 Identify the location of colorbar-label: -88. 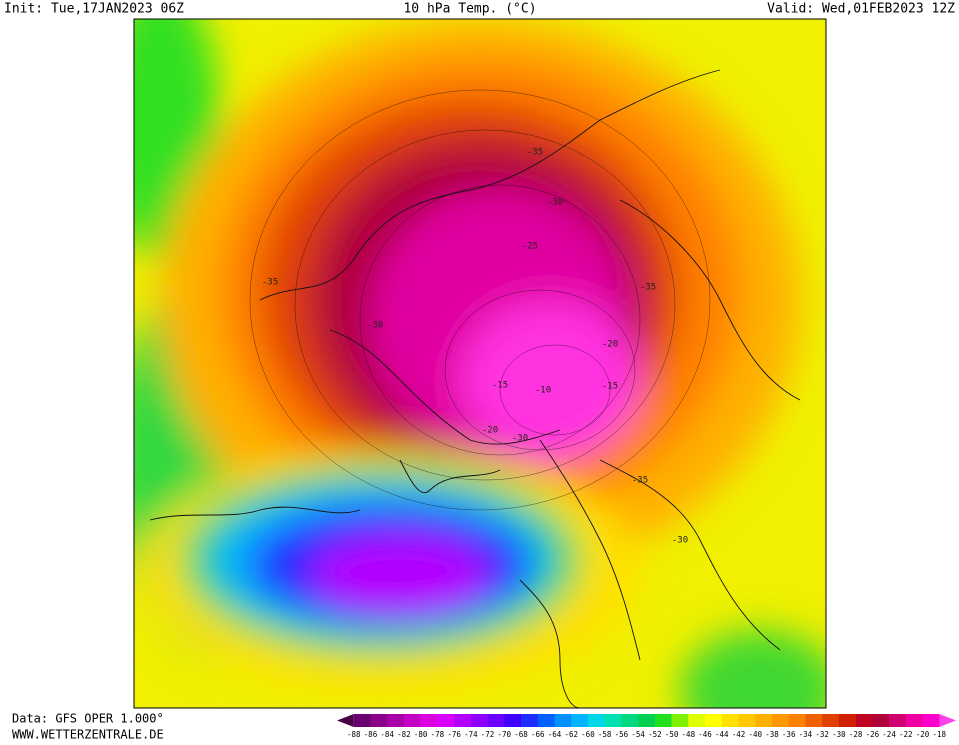
(354, 734).